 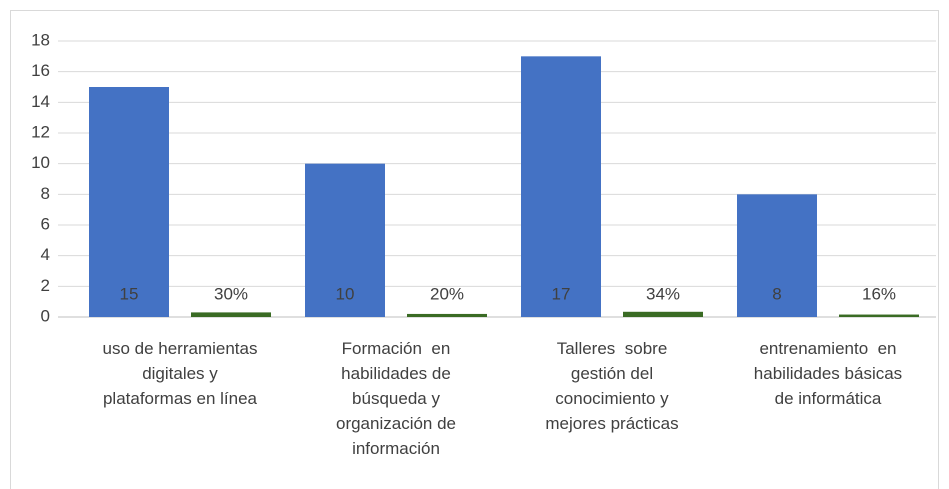 What do you see at coordinates (776, 293) in the screenshot?
I see `data-label: 8` at bounding box center [776, 293].